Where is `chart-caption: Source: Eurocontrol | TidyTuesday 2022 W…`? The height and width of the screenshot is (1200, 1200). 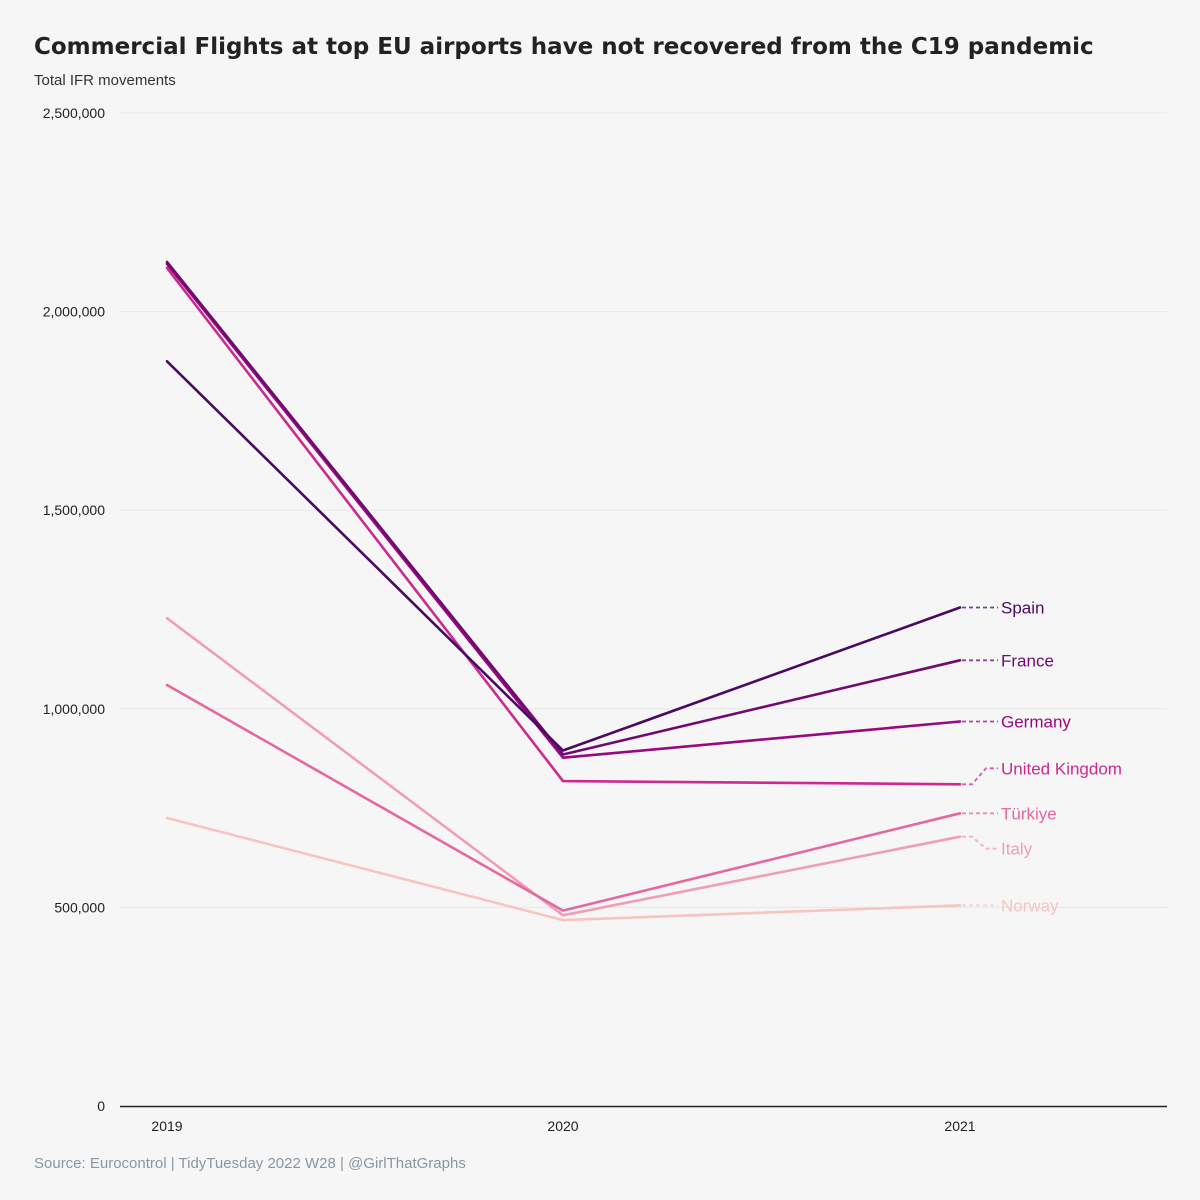 chart-caption: Source: Eurocontrol | TidyTuesday 2022 W… is located at coordinates (250, 1163).